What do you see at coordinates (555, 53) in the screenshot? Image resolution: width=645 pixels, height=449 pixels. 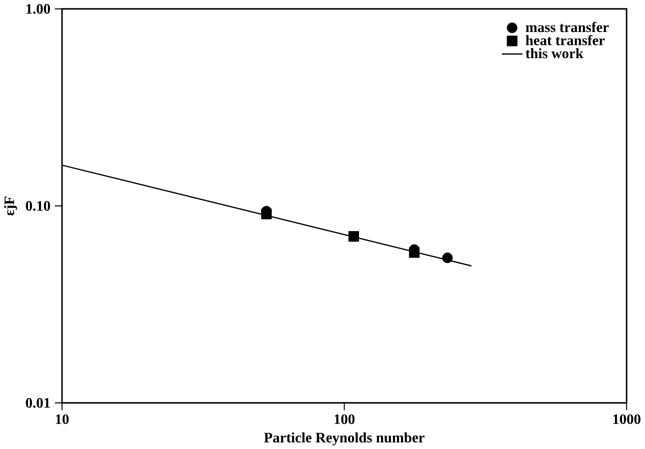 I see `legend-label: this work` at bounding box center [555, 53].